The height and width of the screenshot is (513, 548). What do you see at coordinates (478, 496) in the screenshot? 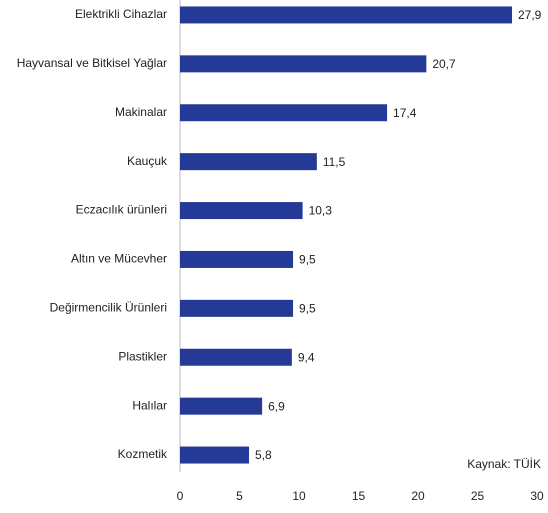
I see `x-tick-label: 25` at bounding box center [478, 496].